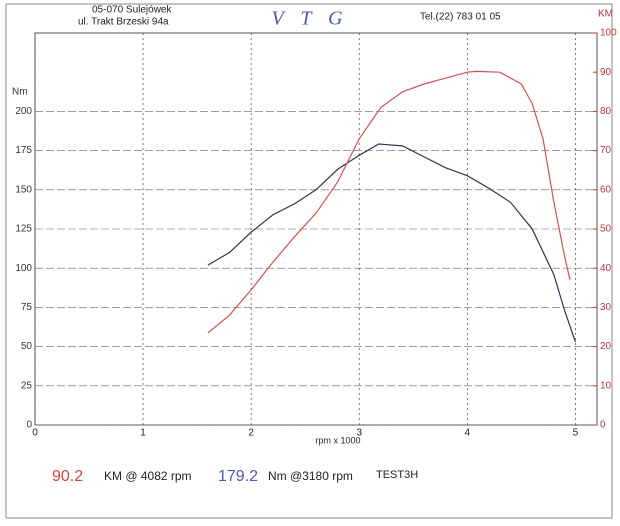 The image size is (620, 526). I want to click on address: 05-070 Sulejówek, so click(132, 10).